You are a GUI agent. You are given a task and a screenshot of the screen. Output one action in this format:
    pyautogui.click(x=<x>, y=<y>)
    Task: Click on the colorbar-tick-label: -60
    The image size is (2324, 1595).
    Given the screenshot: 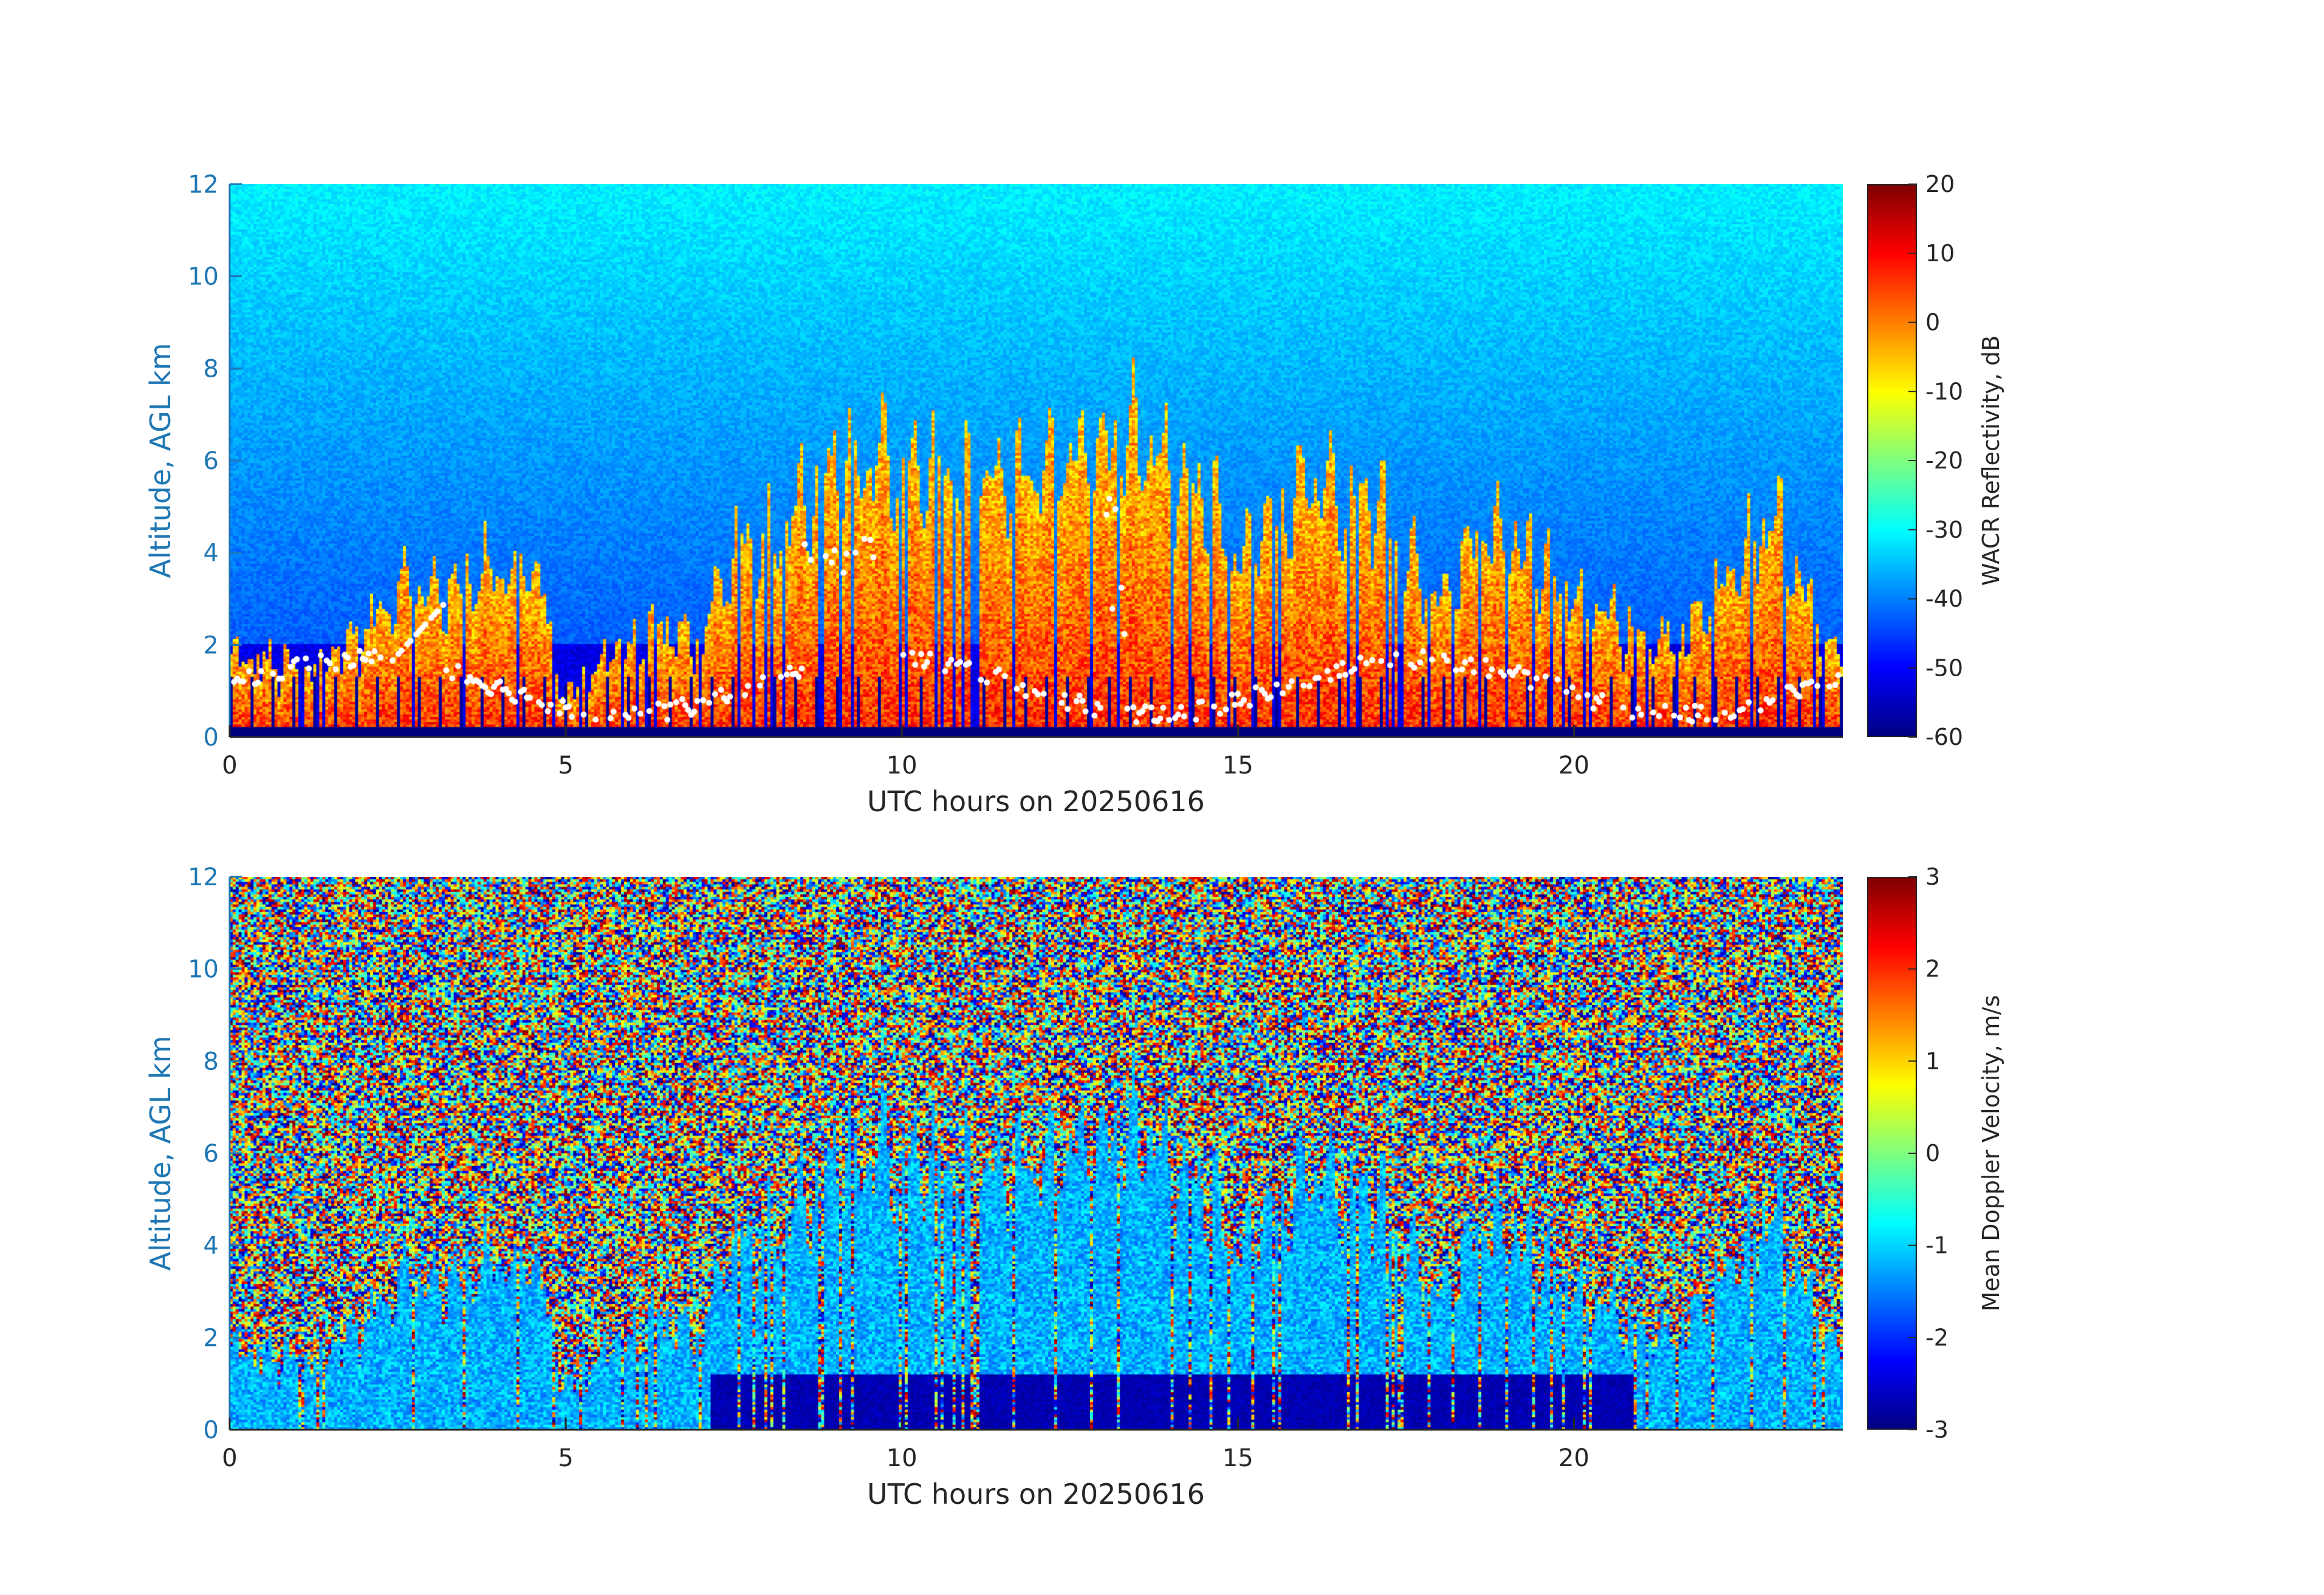 What is the action you would take?
    pyautogui.click(x=1944, y=737)
    